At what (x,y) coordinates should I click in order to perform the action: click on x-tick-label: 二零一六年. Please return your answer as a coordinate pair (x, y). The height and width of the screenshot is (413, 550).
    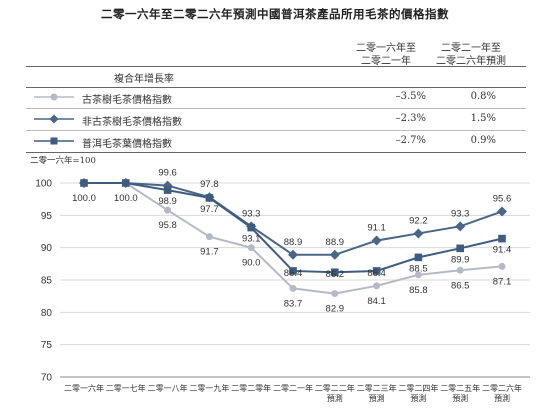
    Looking at the image, I should click on (84, 388).